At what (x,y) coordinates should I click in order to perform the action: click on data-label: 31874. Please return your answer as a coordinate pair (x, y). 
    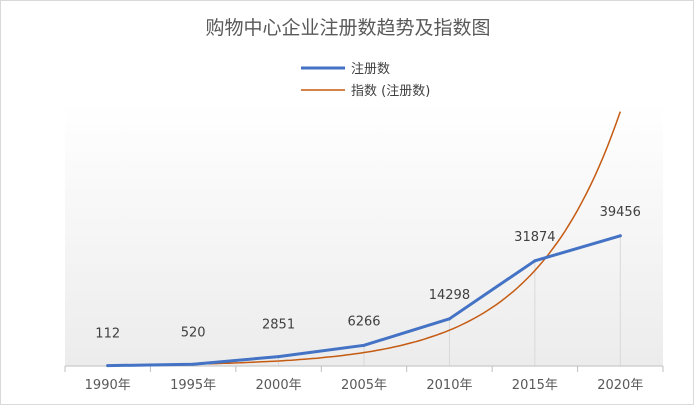
    Looking at the image, I should click on (534, 237).